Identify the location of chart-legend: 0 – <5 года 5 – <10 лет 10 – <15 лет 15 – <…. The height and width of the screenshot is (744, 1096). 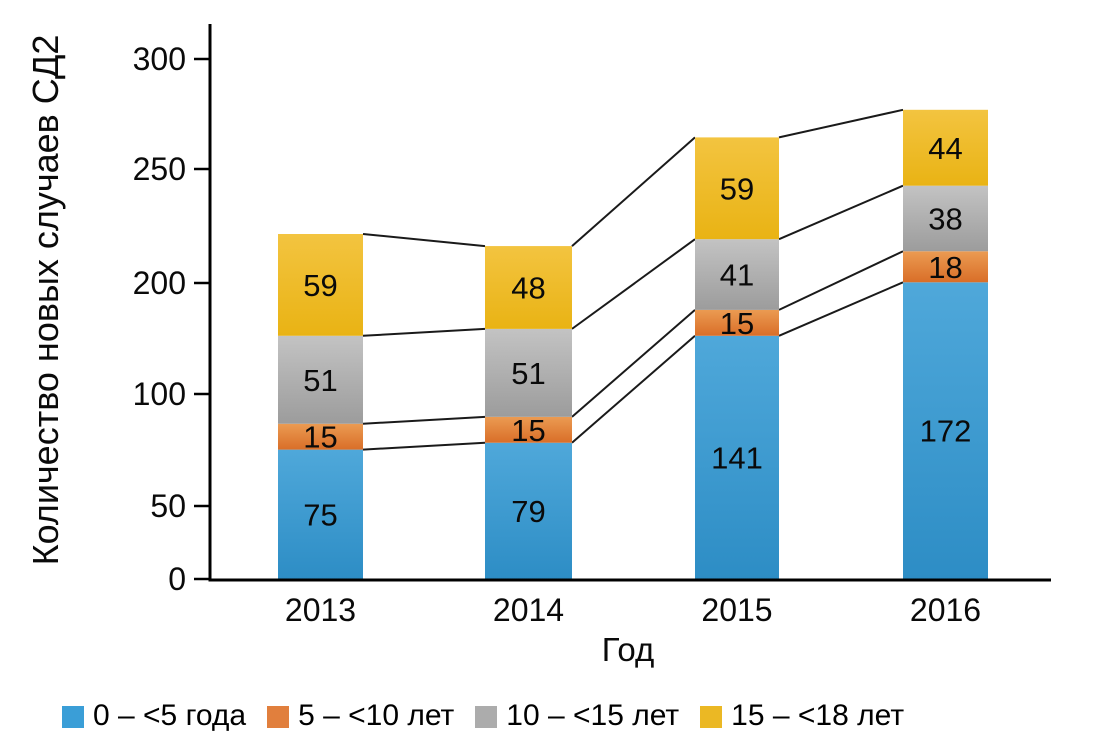
(483, 717).